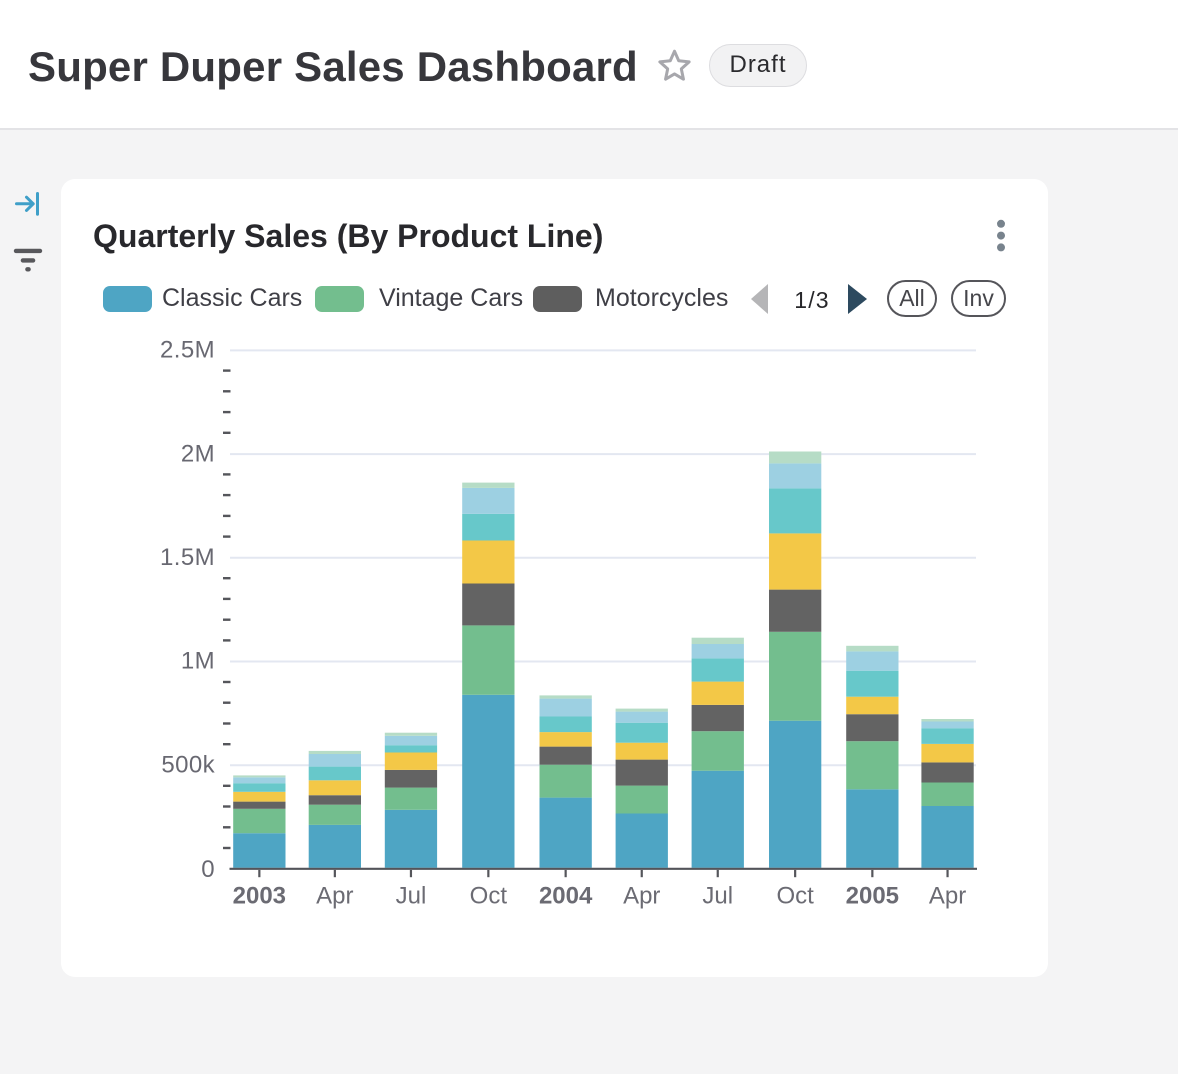  Describe the element at coordinates (208, 869) in the screenshot. I see `svg-text: 0` at that location.